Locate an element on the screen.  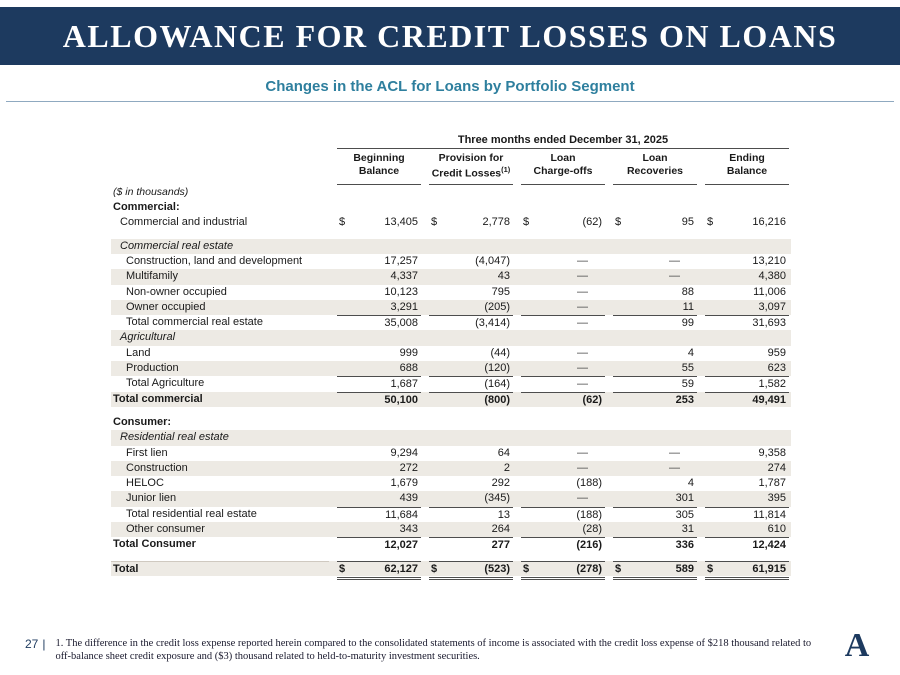
row-label: Other consumer is located at coordinates (165, 528).